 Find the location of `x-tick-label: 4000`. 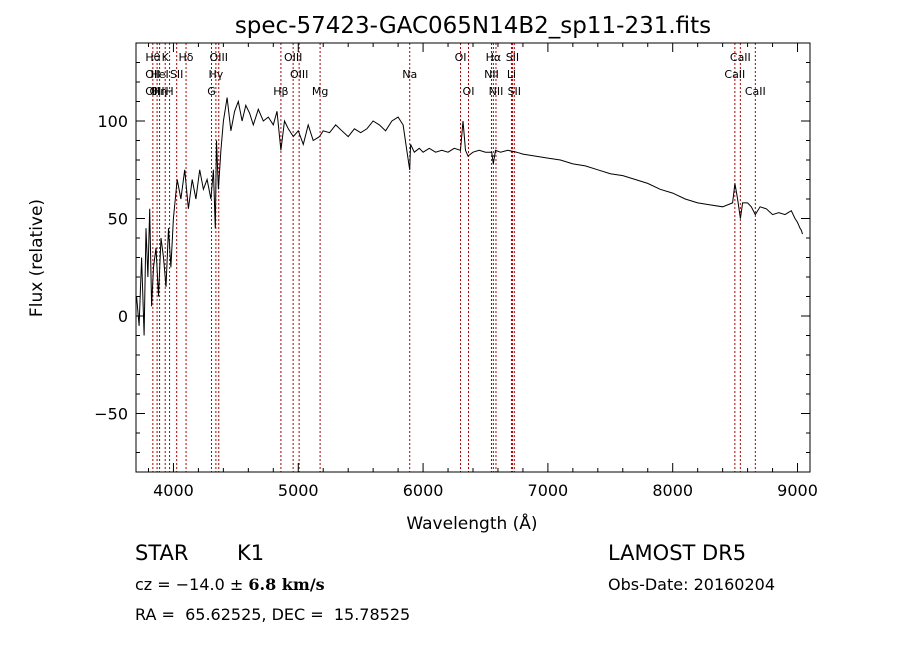

x-tick-label: 4000 is located at coordinates (173, 490).